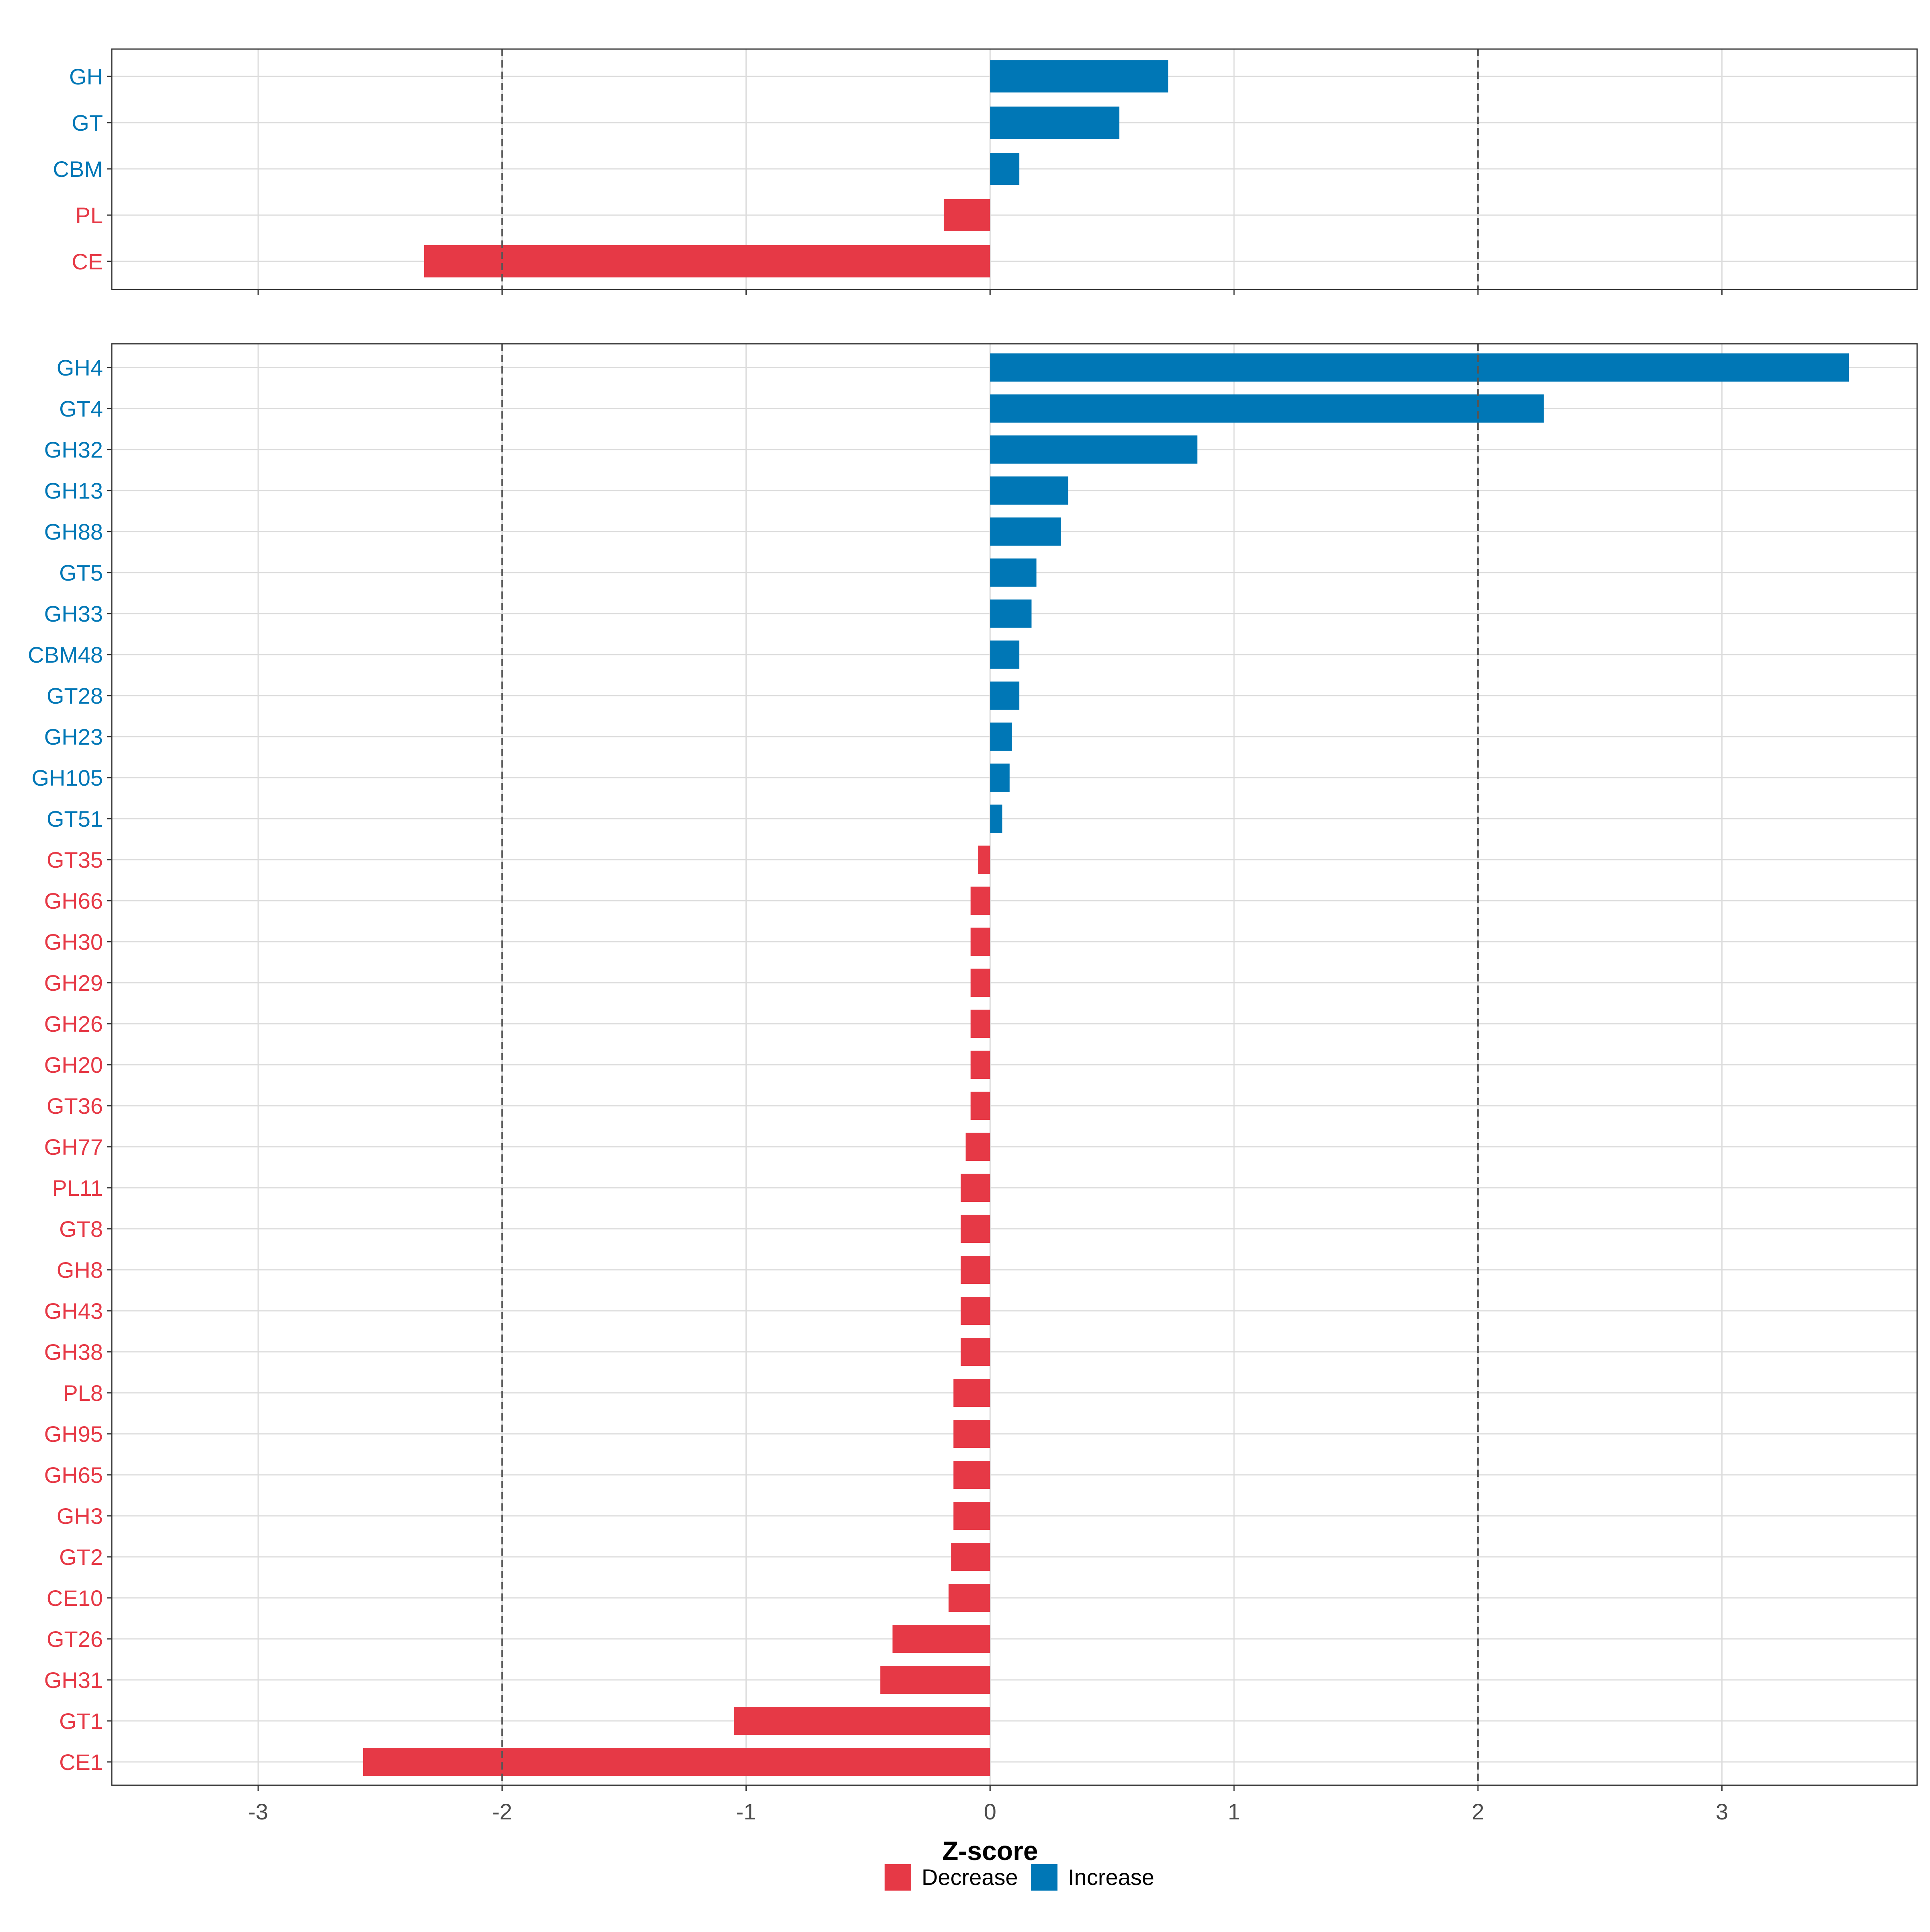 This screenshot has height=1932, width=1930. Describe the element at coordinates (980, 1106) in the screenshot. I see `bar-GT36` at that location.